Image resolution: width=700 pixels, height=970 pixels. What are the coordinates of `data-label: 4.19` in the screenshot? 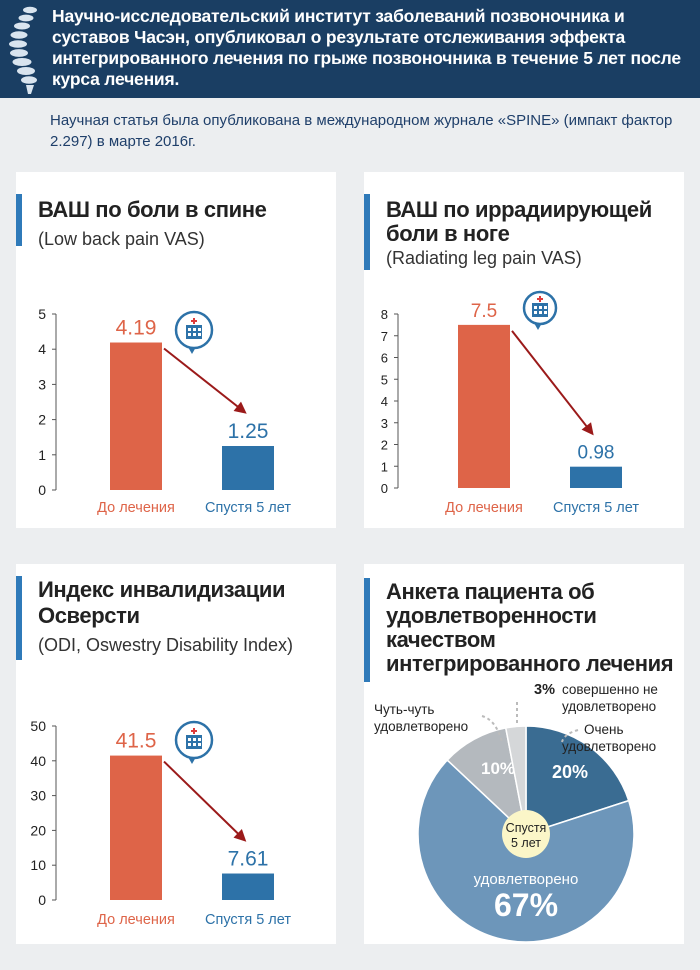 It's located at (136, 328).